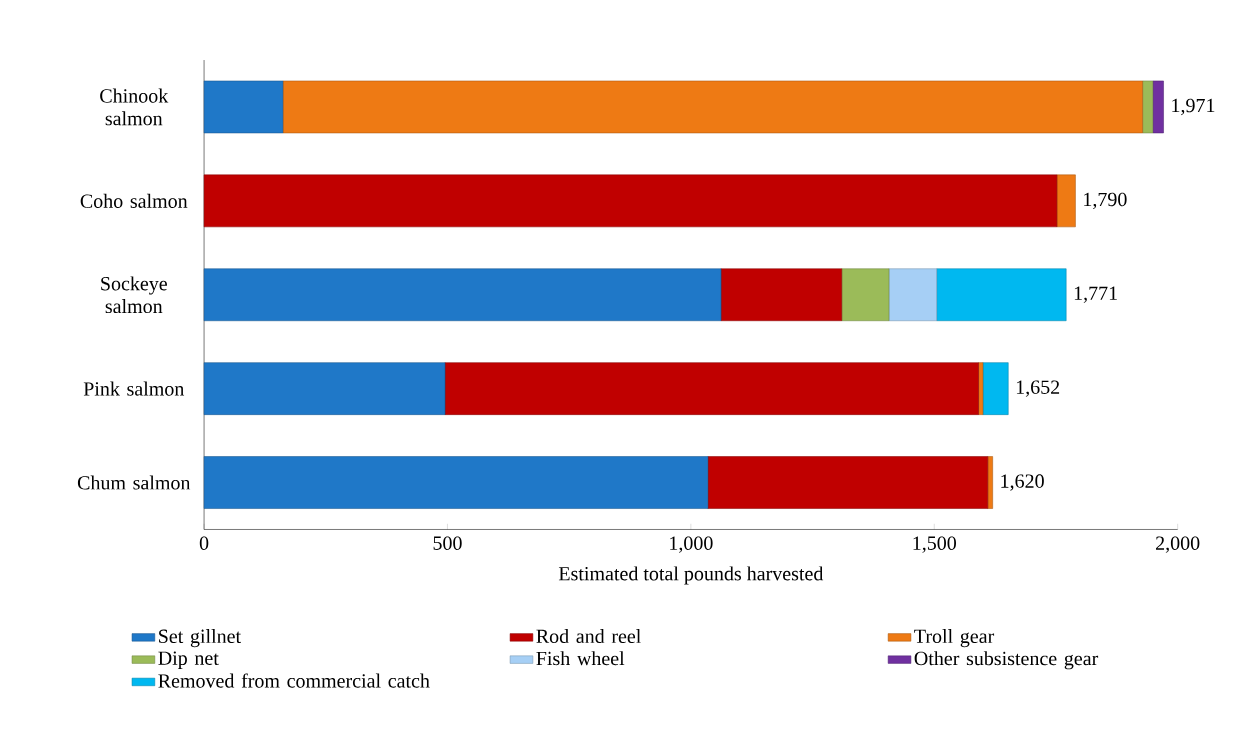 This screenshot has height=751, width=1255. Describe the element at coordinates (1095, 294) in the screenshot. I see `total-label: 1,771` at that location.